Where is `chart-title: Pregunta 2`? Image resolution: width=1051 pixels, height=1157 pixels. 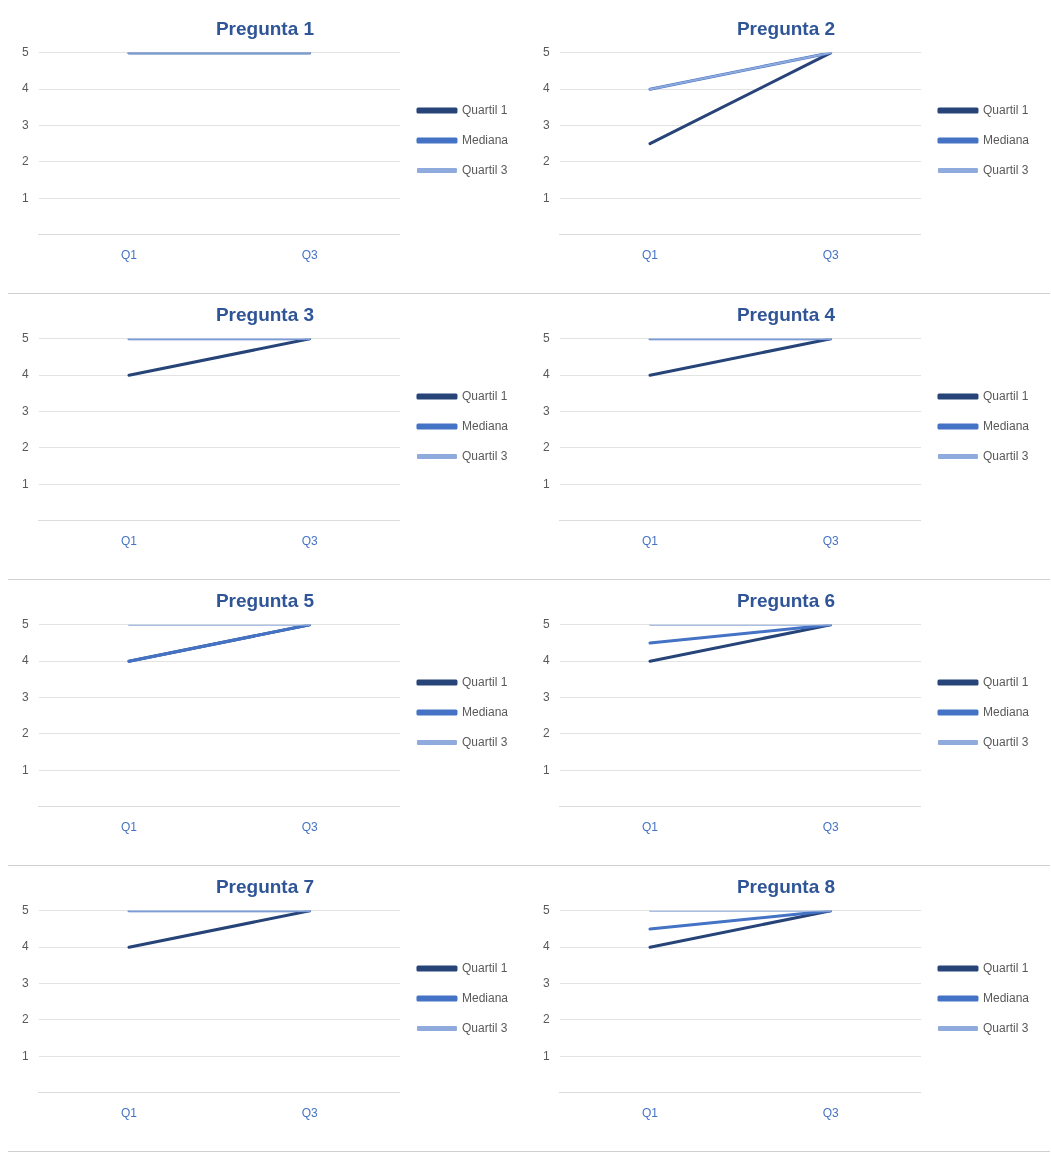
chart-title: Pregunta 2 is located at coordinates (786, 28).